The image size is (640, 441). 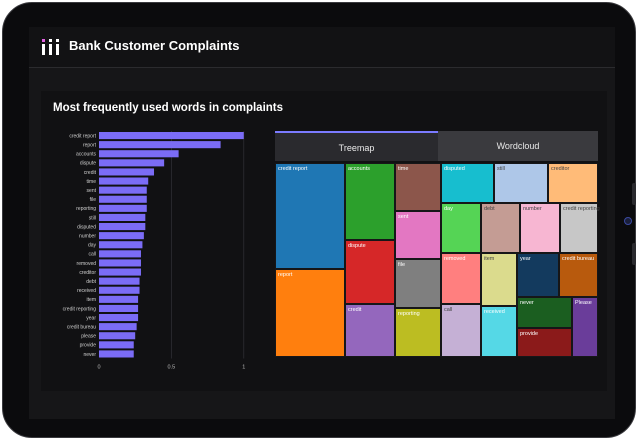 I want to click on side-button, so click(x=634, y=194).